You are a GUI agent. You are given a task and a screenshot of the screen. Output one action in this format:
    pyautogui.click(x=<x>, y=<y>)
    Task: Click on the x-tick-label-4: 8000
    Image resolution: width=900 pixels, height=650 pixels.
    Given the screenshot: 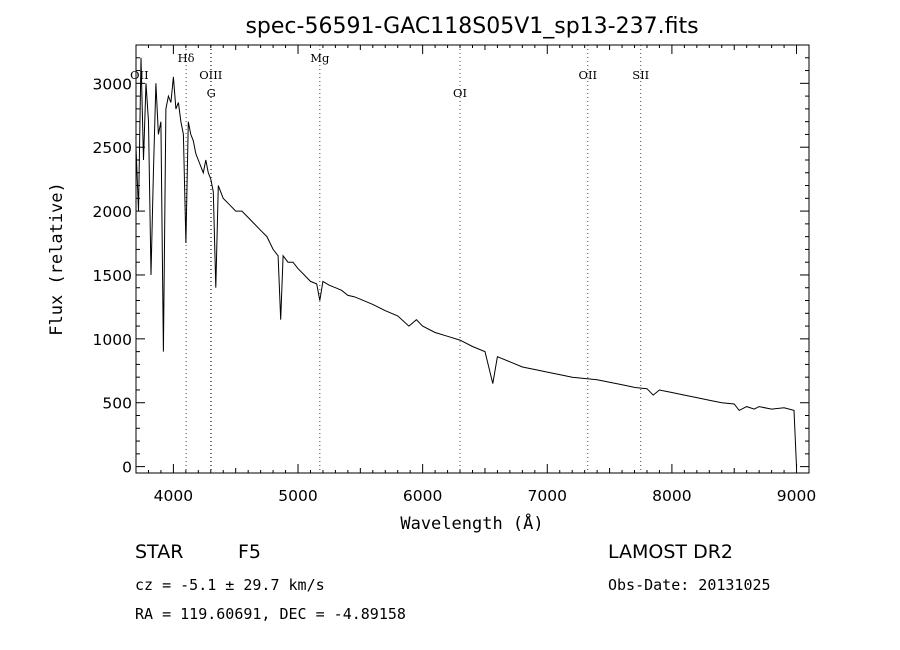 What is the action you would take?
    pyautogui.click(x=671, y=496)
    